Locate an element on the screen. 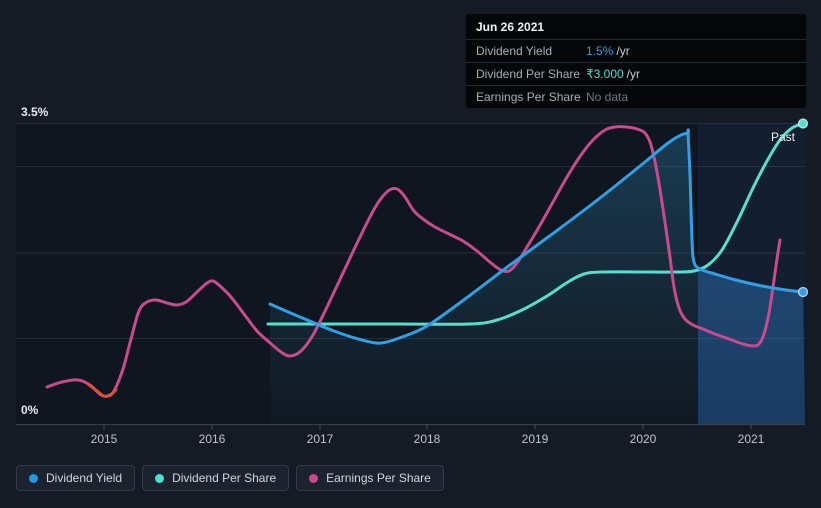 The height and width of the screenshot is (508, 821). legend-item-dividend-per-share: Dividend Per Share is located at coordinates (216, 478).